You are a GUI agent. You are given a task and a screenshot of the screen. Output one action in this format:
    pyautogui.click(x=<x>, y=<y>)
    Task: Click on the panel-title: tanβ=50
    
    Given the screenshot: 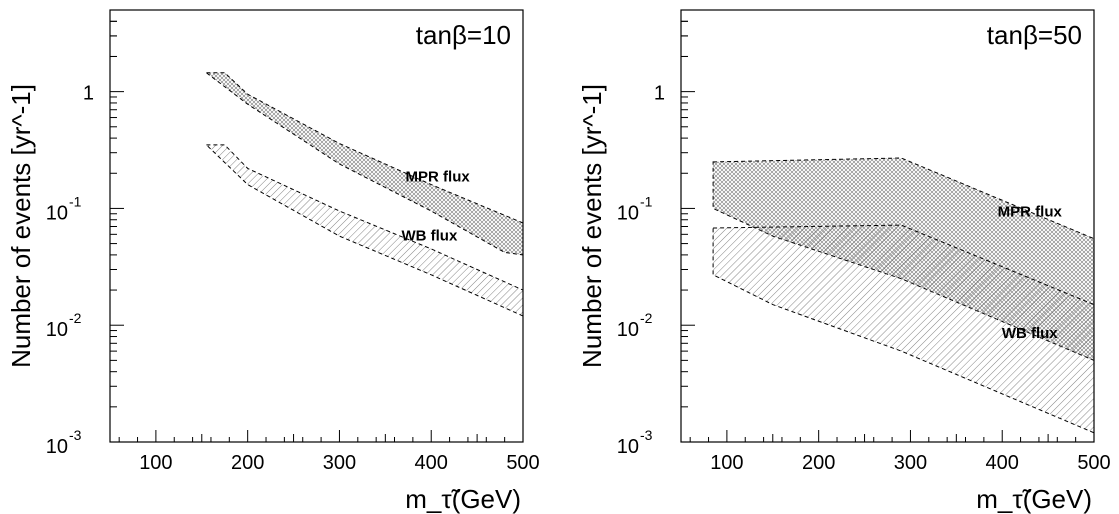 What is the action you would take?
    pyautogui.click(x=1034, y=35)
    